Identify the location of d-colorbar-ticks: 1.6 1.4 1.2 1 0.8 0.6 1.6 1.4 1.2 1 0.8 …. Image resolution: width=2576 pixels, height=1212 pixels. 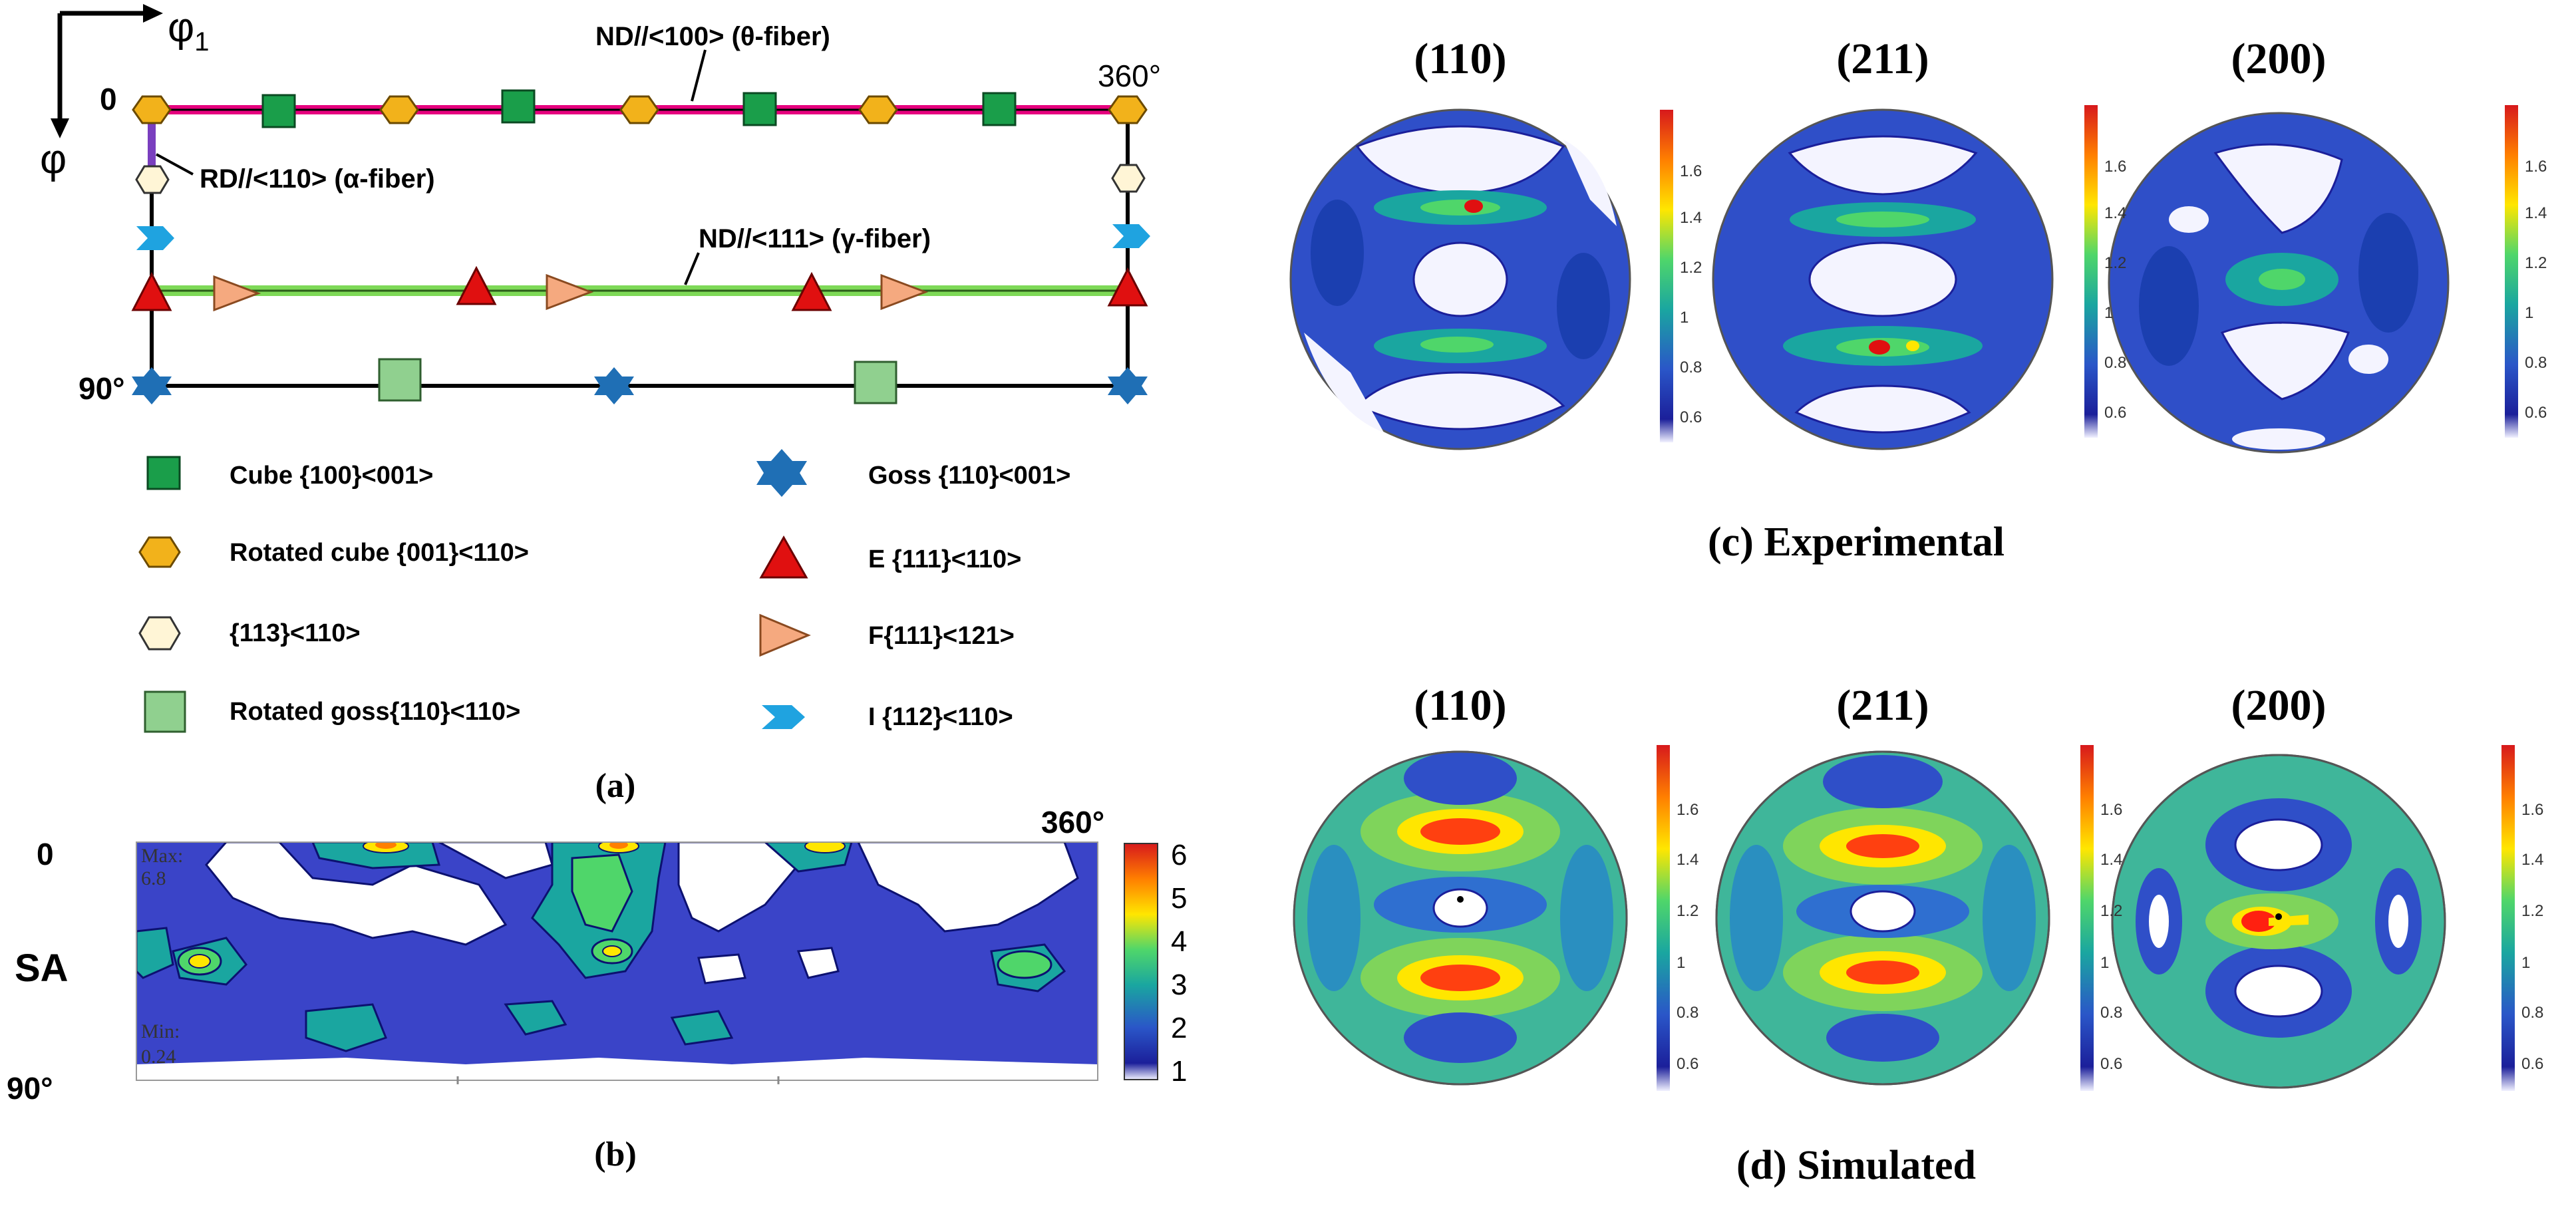
(2110, 937).